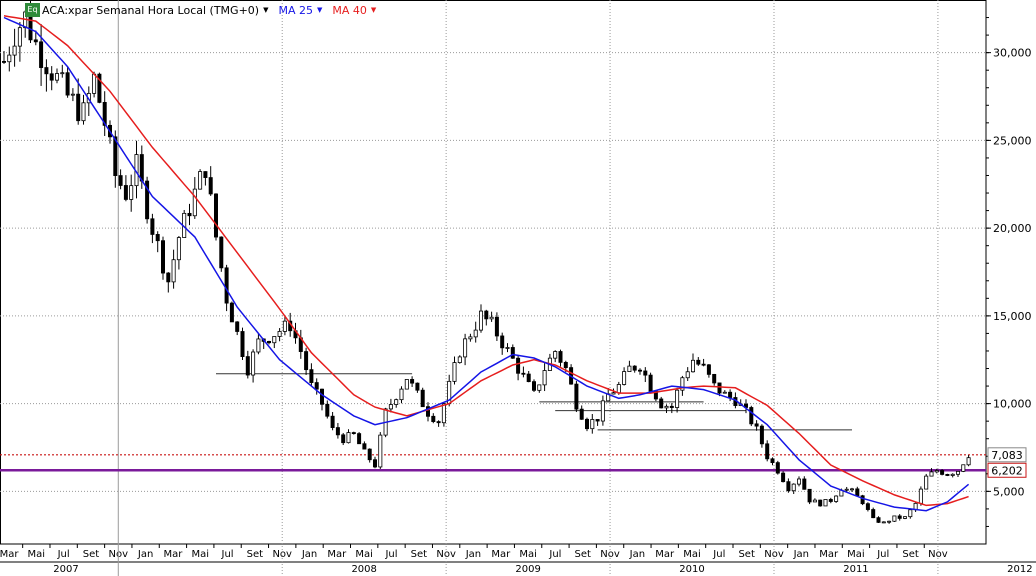 This screenshot has height=576, width=1036. What do you see at coordinates (691, 569) in the screenshot?
I see `year-label: 2010` at bounding box center [691, 569].